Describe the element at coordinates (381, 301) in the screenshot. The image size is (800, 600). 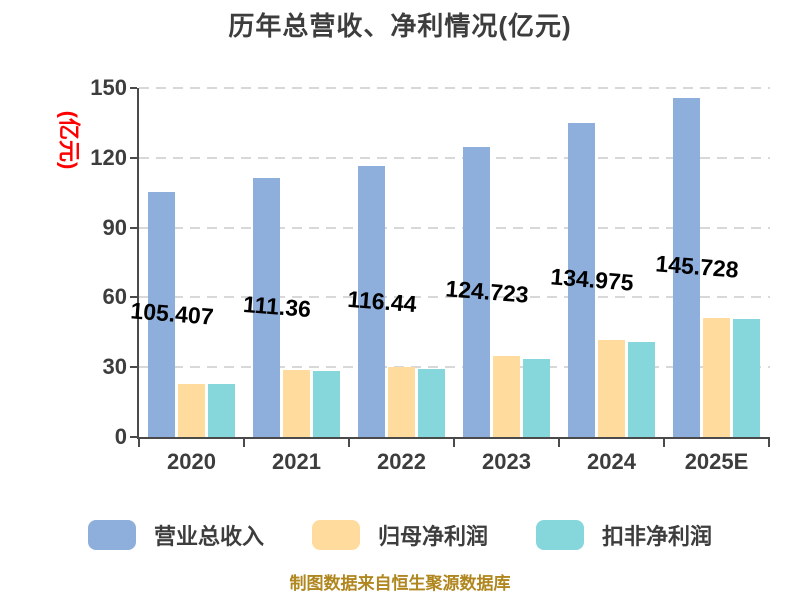
I see `data-label-revenue-2022: 116.44` at that location.